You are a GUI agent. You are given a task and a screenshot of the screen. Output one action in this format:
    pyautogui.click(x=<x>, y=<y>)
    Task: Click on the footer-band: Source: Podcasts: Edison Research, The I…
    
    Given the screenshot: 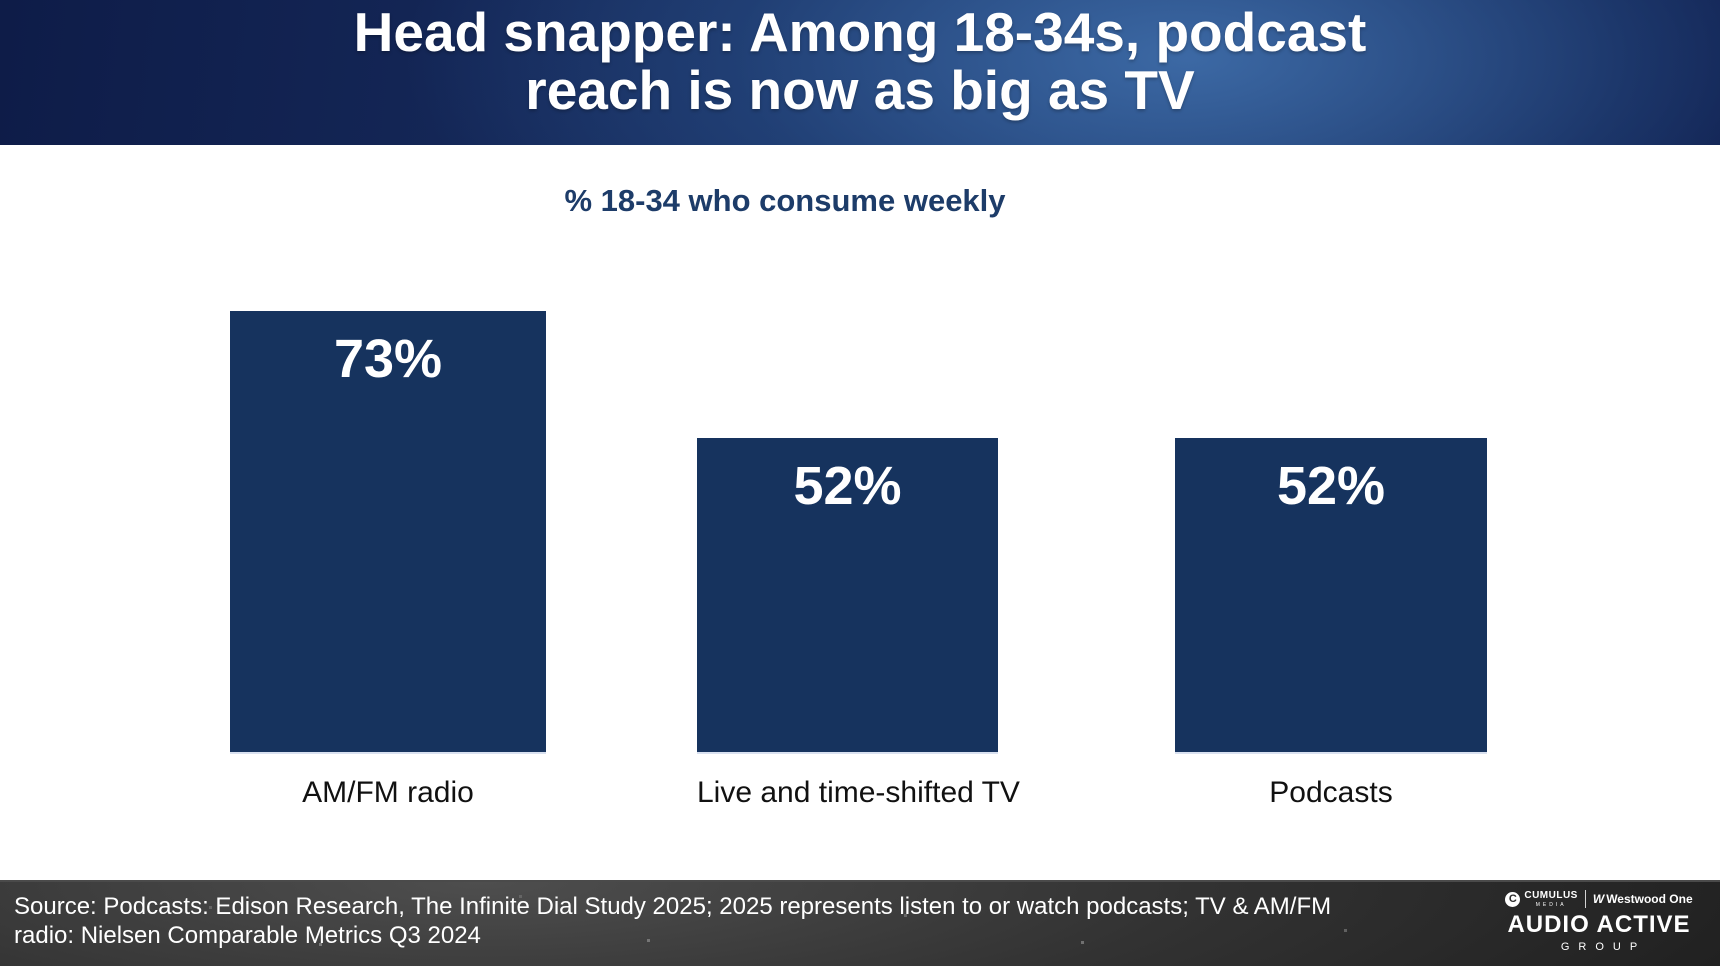 What is the action you would take?
    pyautogui.click(x=860, y=923)
    